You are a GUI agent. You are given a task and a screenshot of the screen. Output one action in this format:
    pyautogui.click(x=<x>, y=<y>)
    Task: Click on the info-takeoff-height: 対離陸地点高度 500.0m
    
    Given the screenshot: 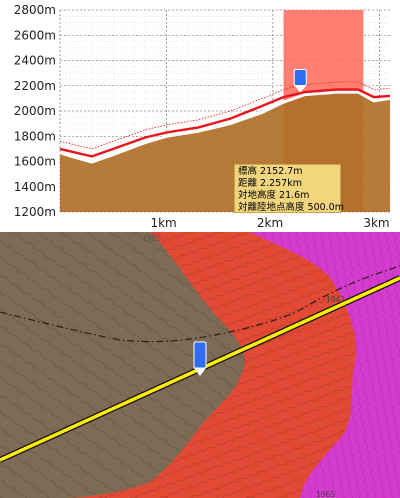 What is the action you would take?
    pyautogui.click(x=291, y=207)
    